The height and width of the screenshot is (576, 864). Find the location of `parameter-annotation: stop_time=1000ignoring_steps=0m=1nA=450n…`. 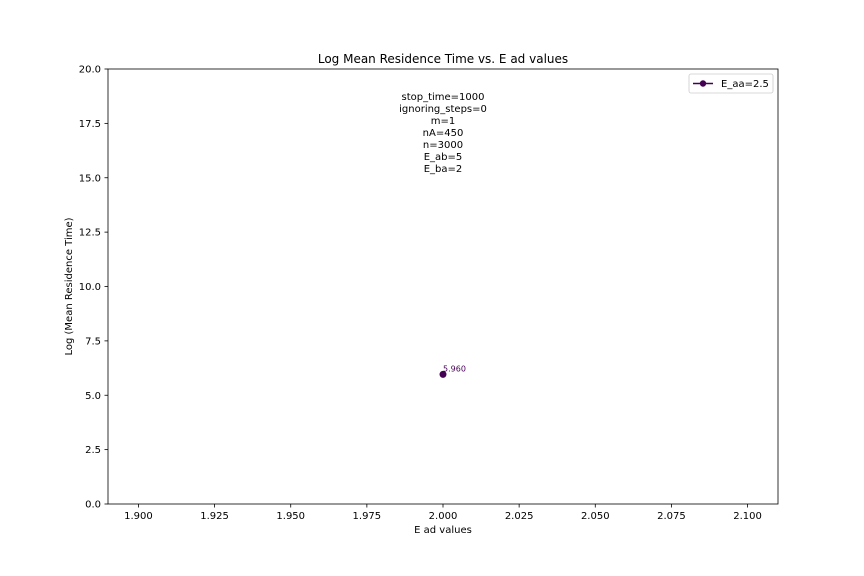

parameter-annotation: stop_time=1000ignoring_steps=0m=1nA=450n… is located at coordinates (443, 133).